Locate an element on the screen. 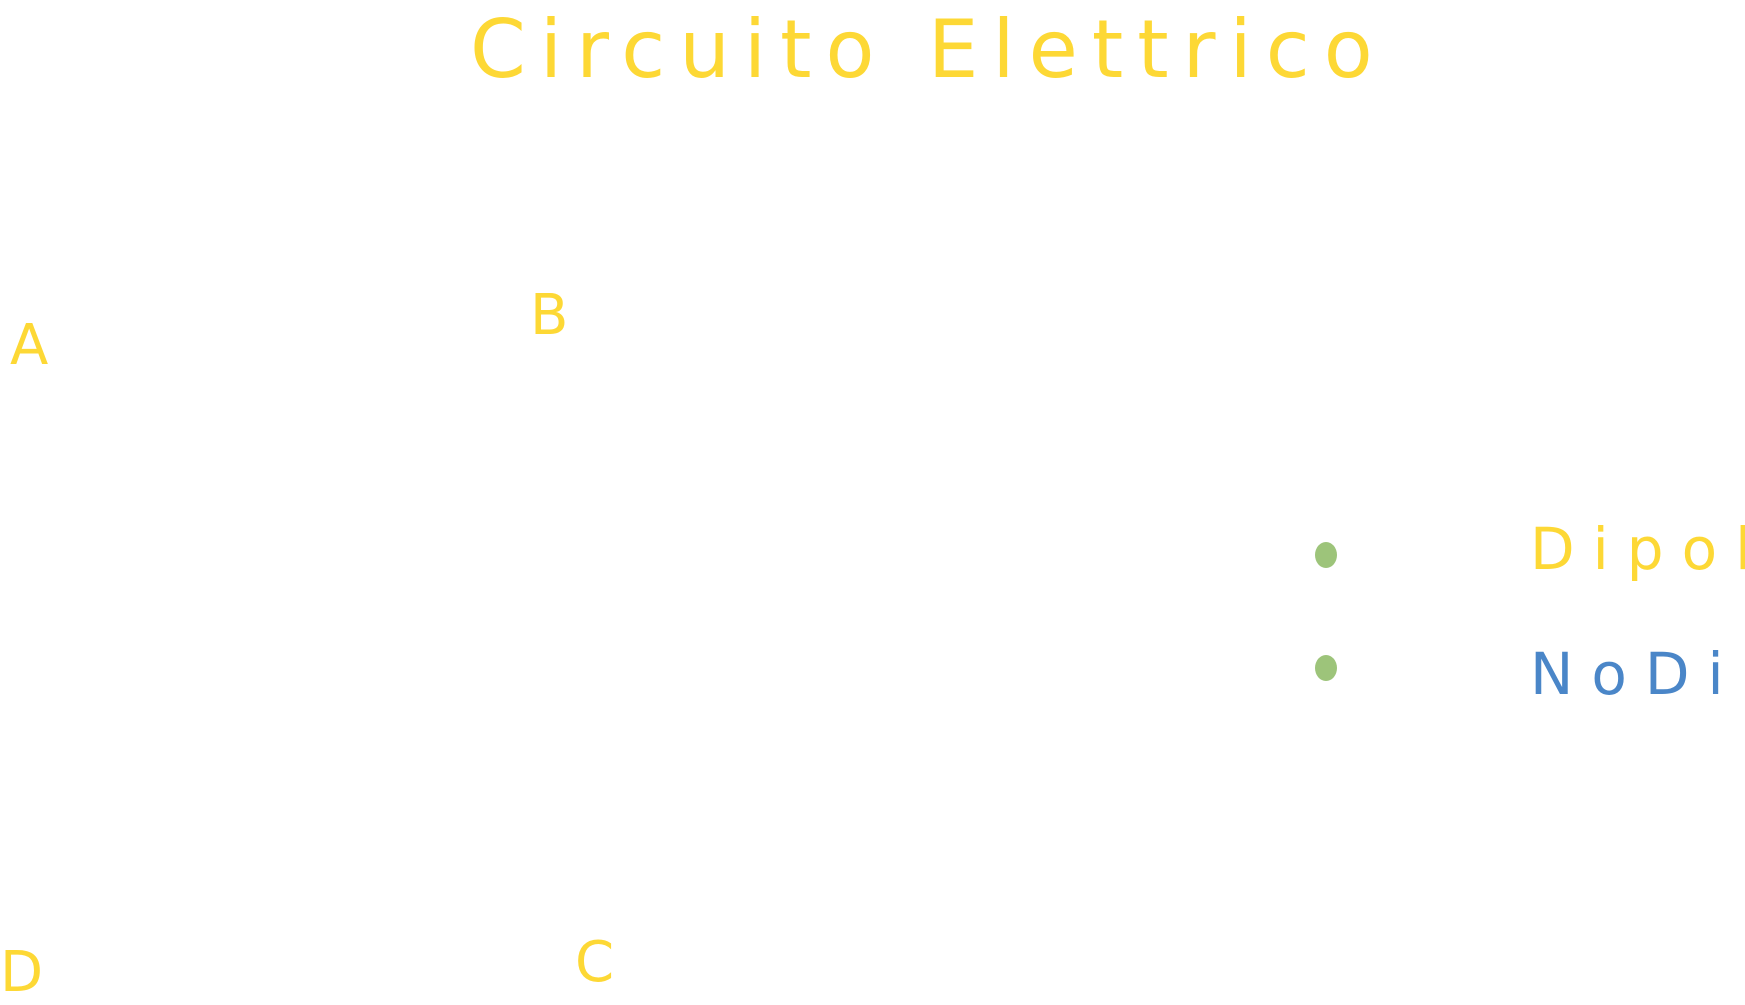  node-label-d: D is located at coordinates (24, 972).